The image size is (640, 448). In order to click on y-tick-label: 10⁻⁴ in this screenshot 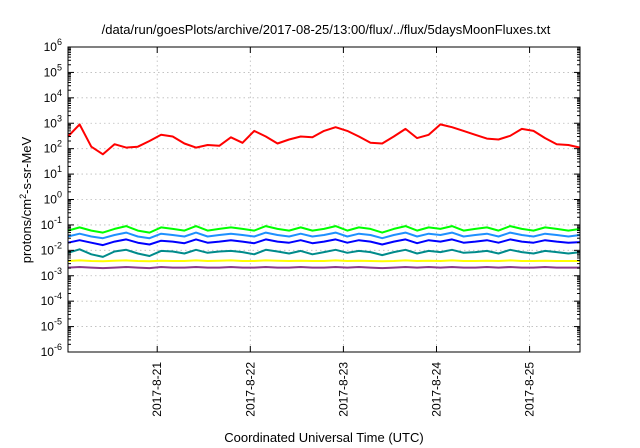, I will do `click(51, 299)`.